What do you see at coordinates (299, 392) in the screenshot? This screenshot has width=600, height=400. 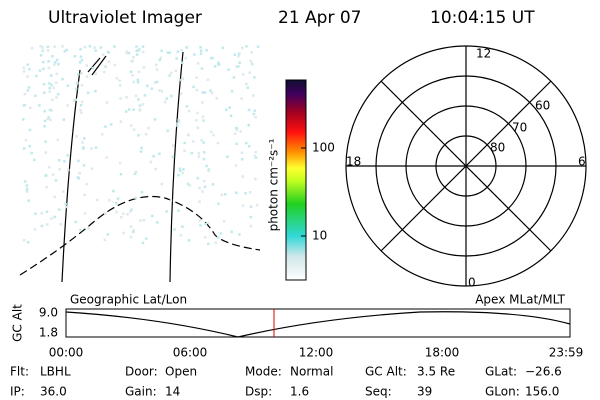 I see `info-value: 1.6` at bounding box center [299, 392].